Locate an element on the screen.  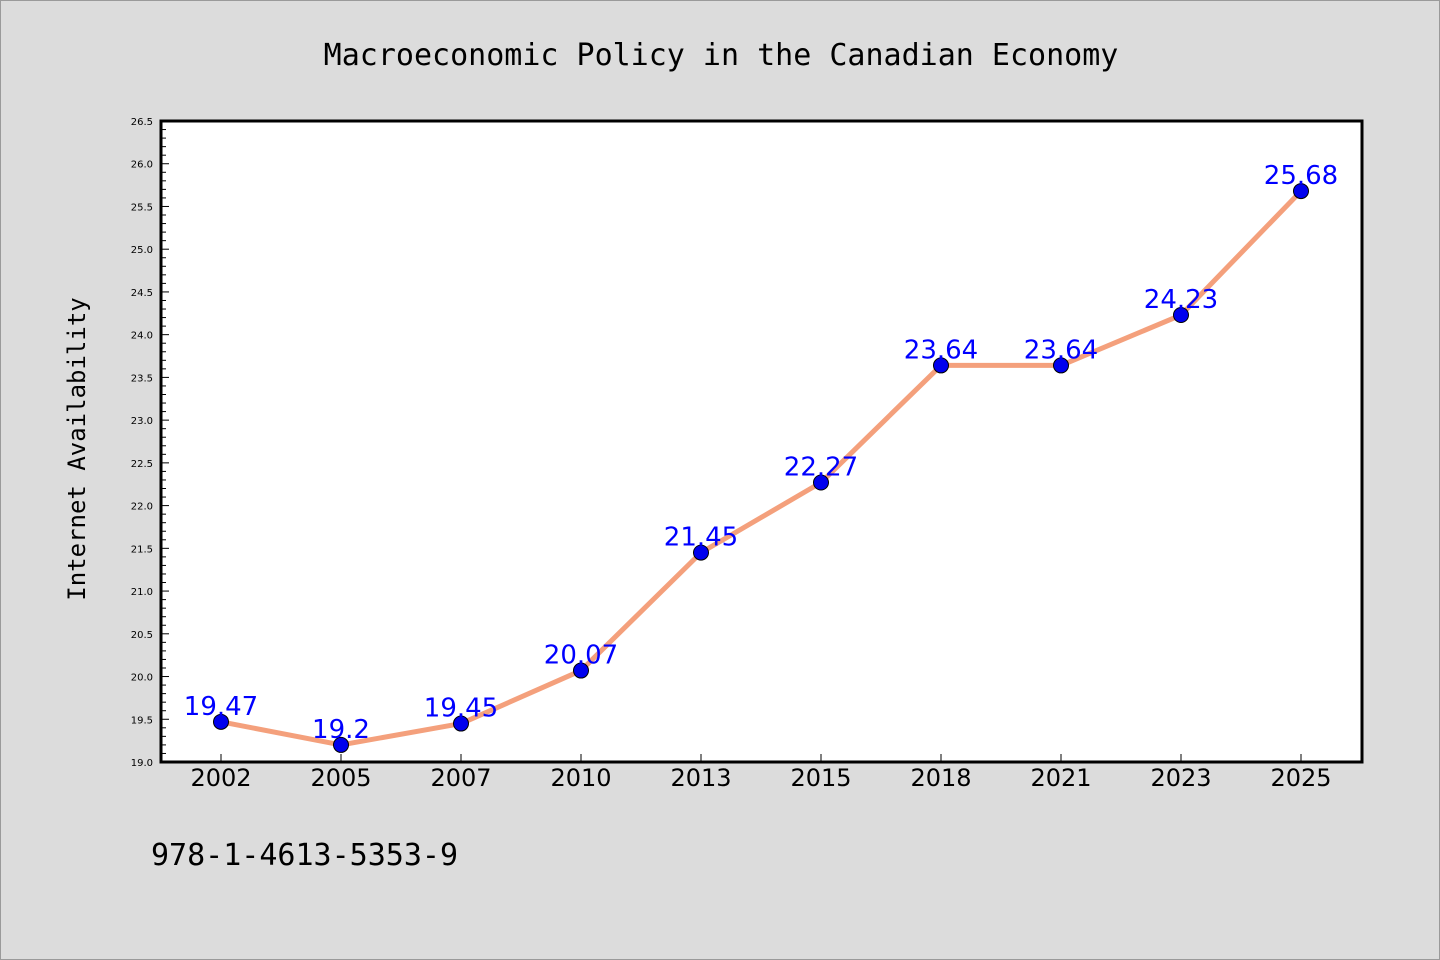
y-tick-label: 26.5 is located at coordinates (142, 122).